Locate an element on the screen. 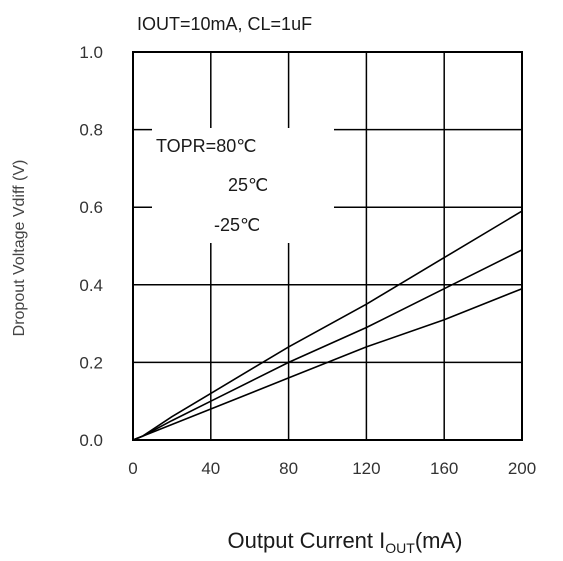 Image resolution: width=563 pixels, height=561 pixels. x-tick-label: 80 is located at coordinates (288, 468).